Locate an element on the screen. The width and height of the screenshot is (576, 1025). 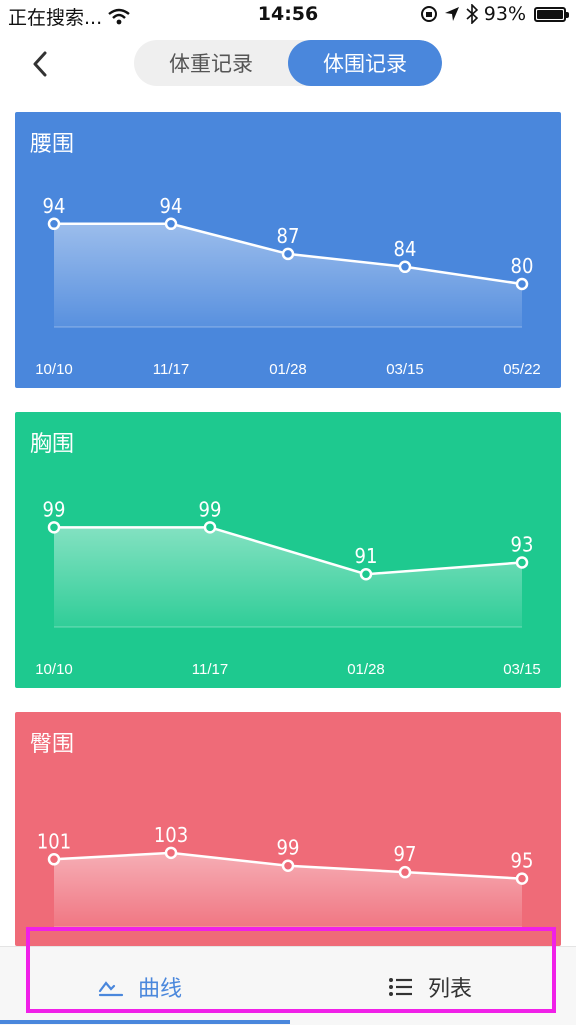
card-title: 胸围 is located at coordinates (52, 444).